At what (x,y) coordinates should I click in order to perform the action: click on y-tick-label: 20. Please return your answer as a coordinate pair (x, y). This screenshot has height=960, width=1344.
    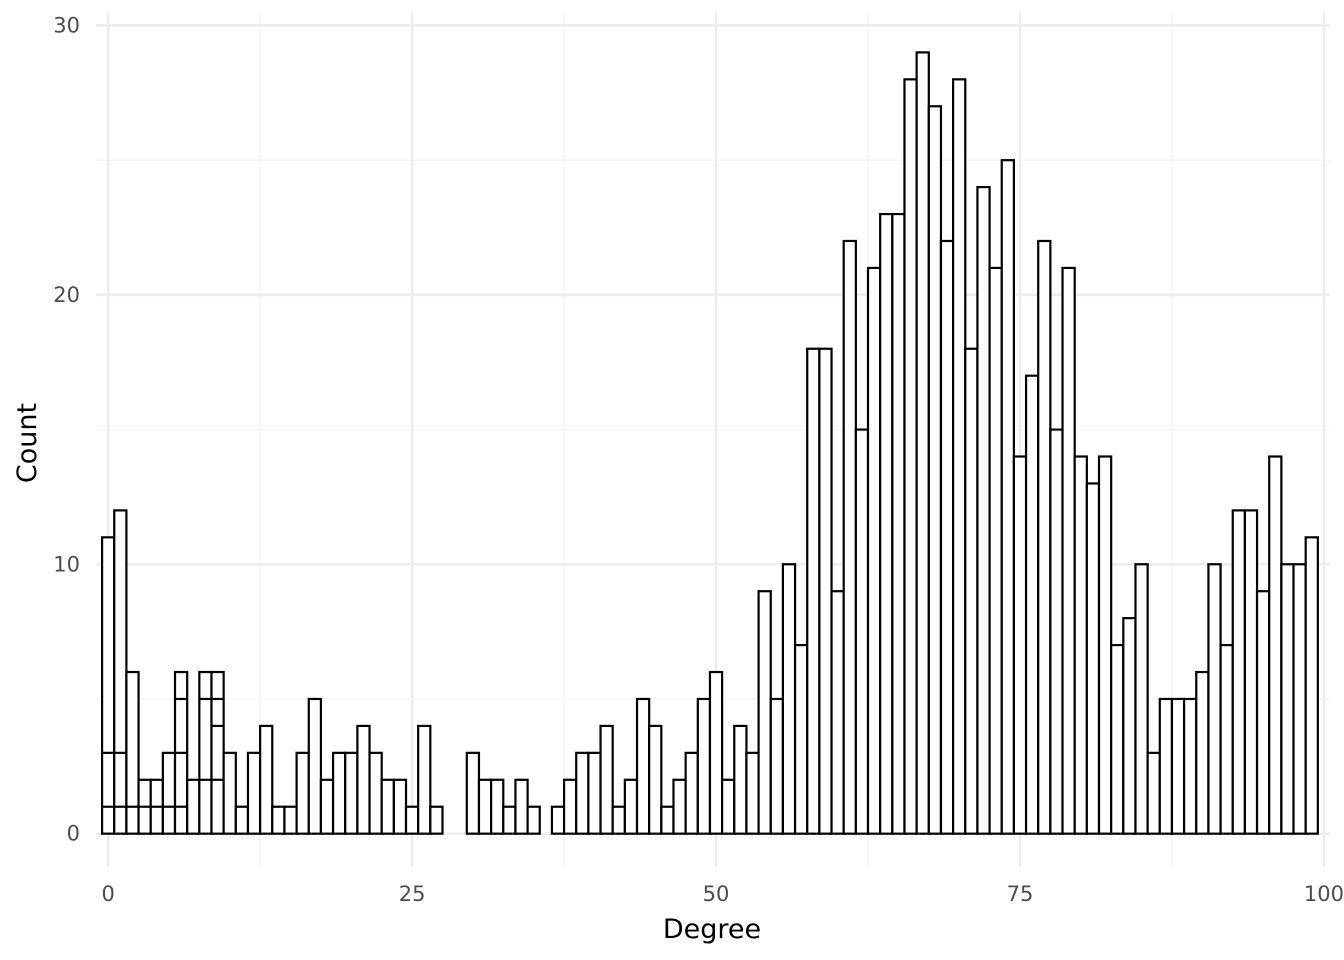
    Looking at the image, I should click on (66, 295).